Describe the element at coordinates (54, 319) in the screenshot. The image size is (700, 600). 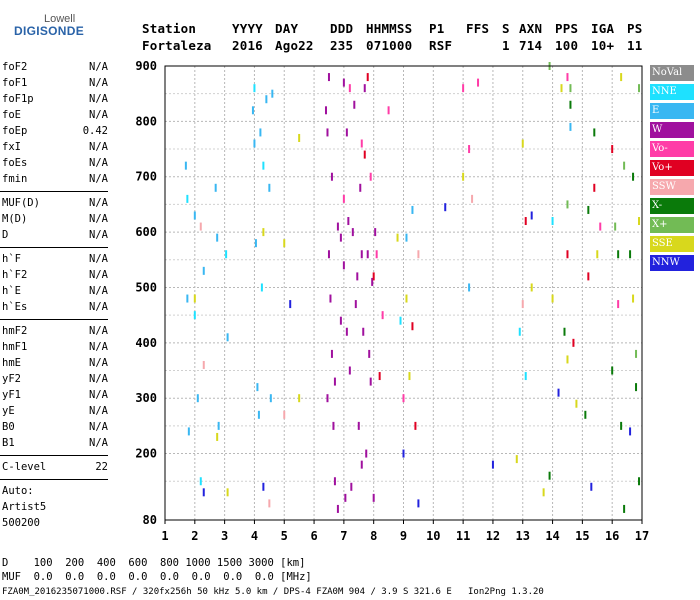
I see `param-separator` at that location.